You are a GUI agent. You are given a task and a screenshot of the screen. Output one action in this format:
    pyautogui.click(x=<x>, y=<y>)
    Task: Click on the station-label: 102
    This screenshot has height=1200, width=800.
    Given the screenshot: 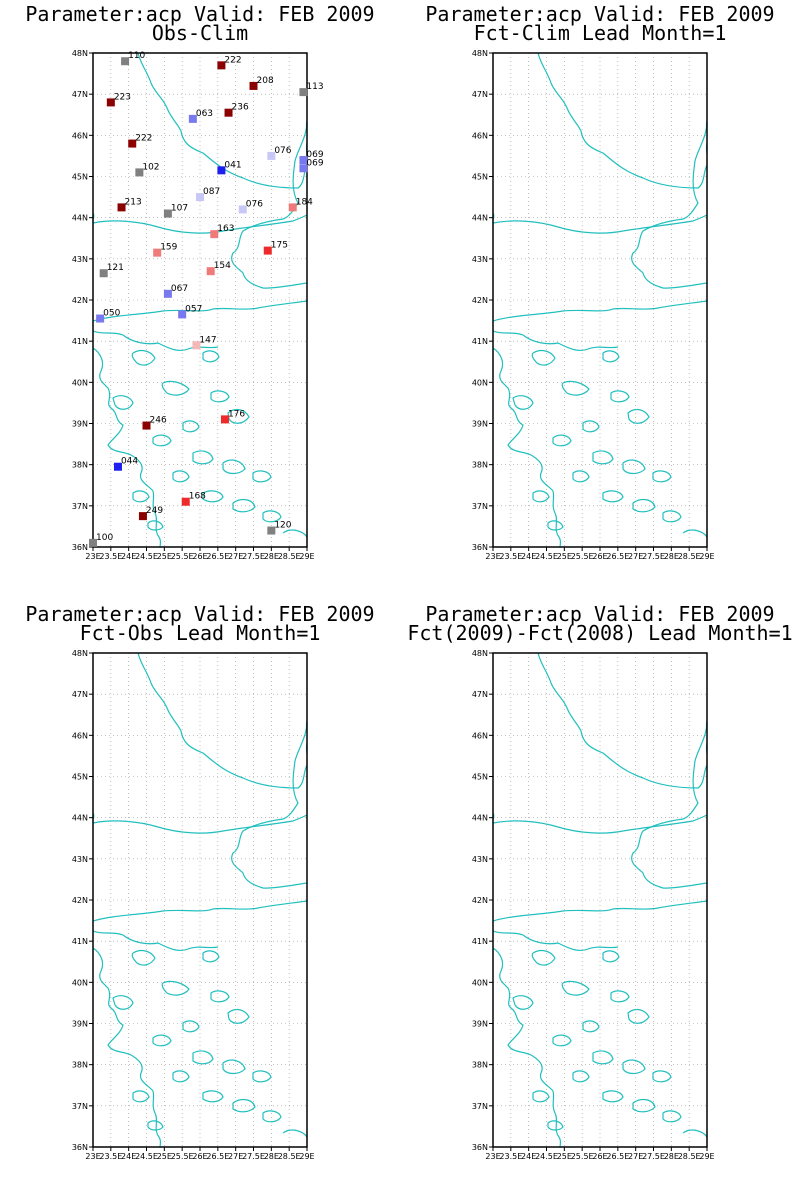 What is the action you would take?
    pyautogui.click(x=150, y=167)
    